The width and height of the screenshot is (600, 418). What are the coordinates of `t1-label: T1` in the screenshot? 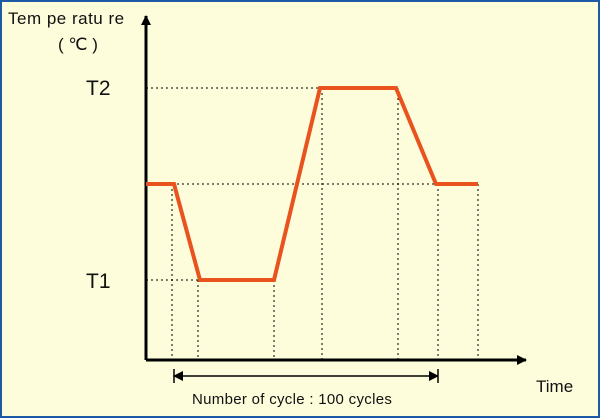 It's located at (98, 281).